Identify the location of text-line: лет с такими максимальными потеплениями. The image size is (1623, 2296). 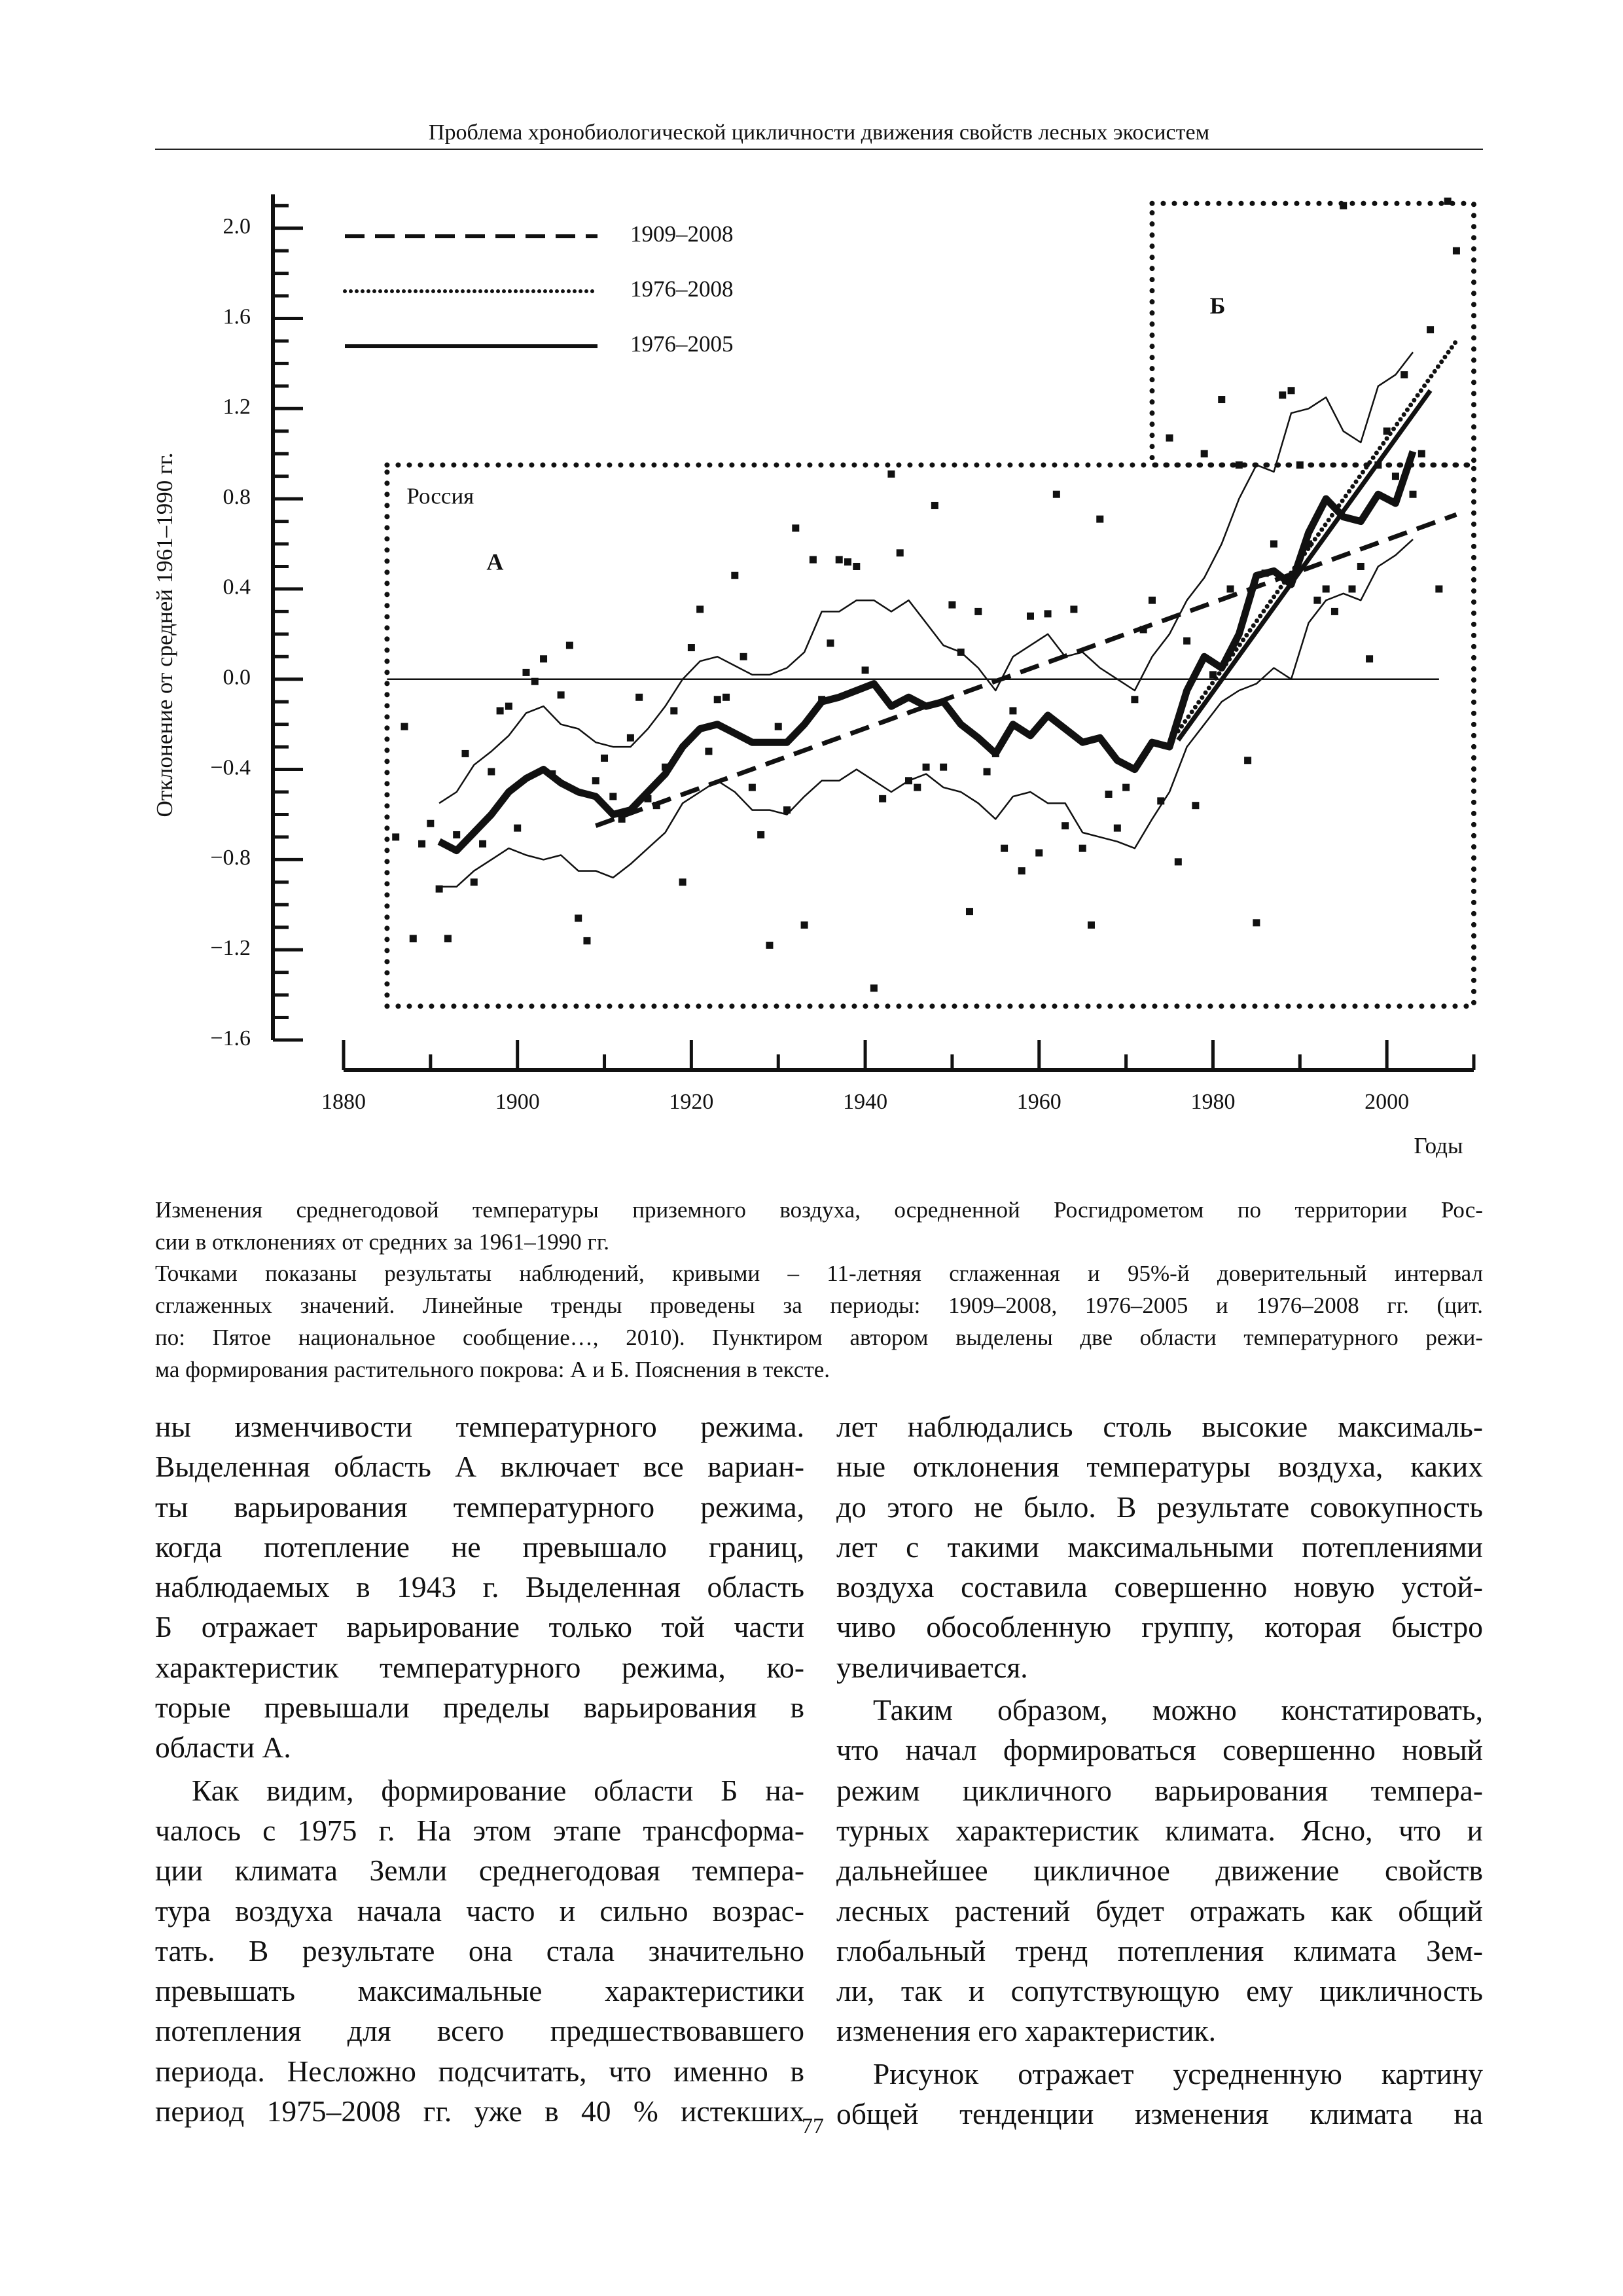
(1159, 1547).